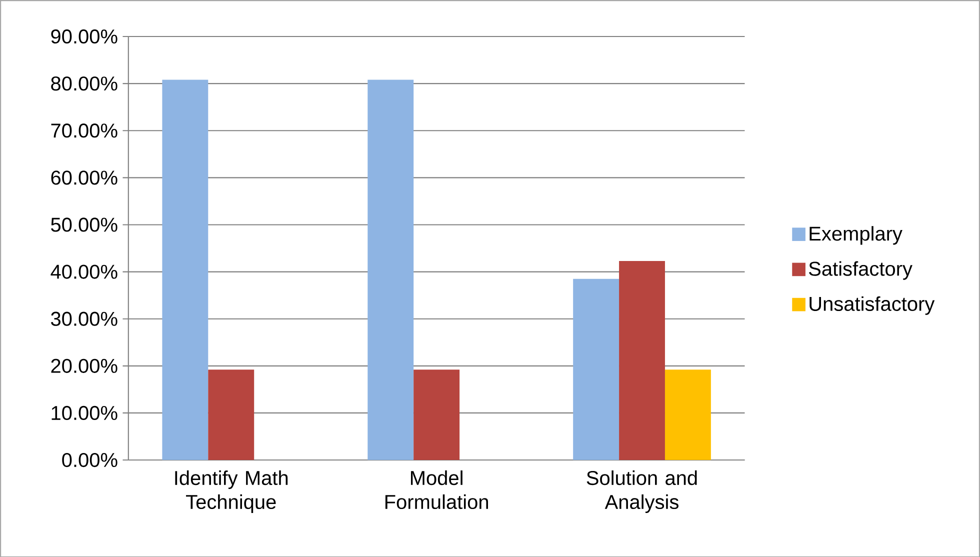  What do you see at coordinates (872, 305) in the screenshot?
I see `legend-label: Unsatisfactory` at bounding box center [872, 305].